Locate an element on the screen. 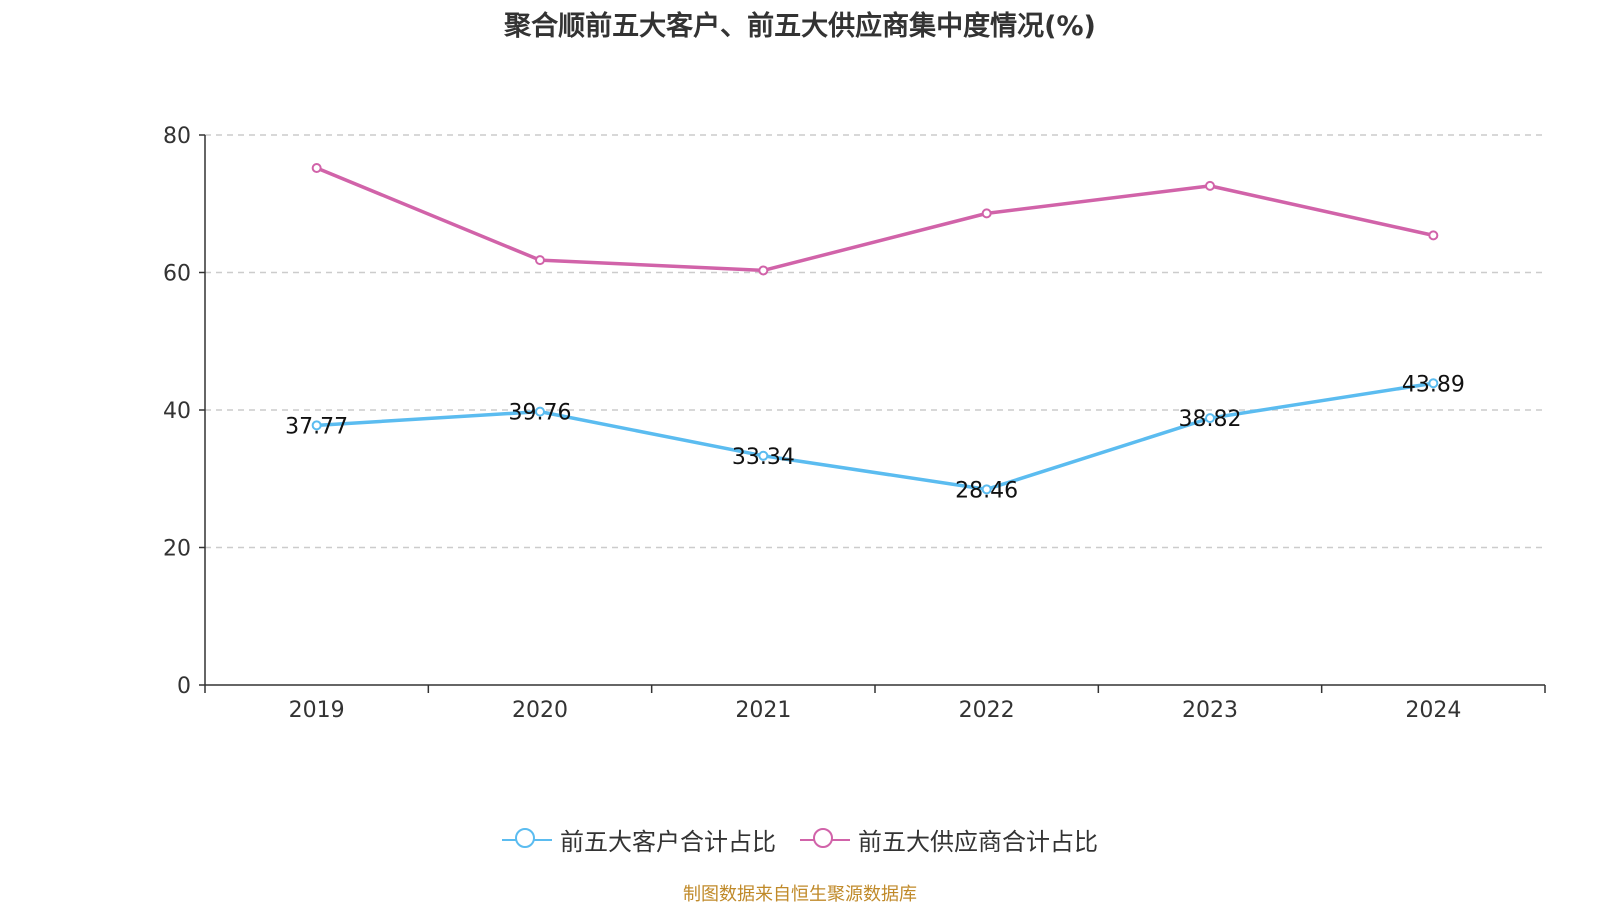 This screenshot has height=906, width=1600. y-tick-label: 20 is located at coordinates (177, 549).